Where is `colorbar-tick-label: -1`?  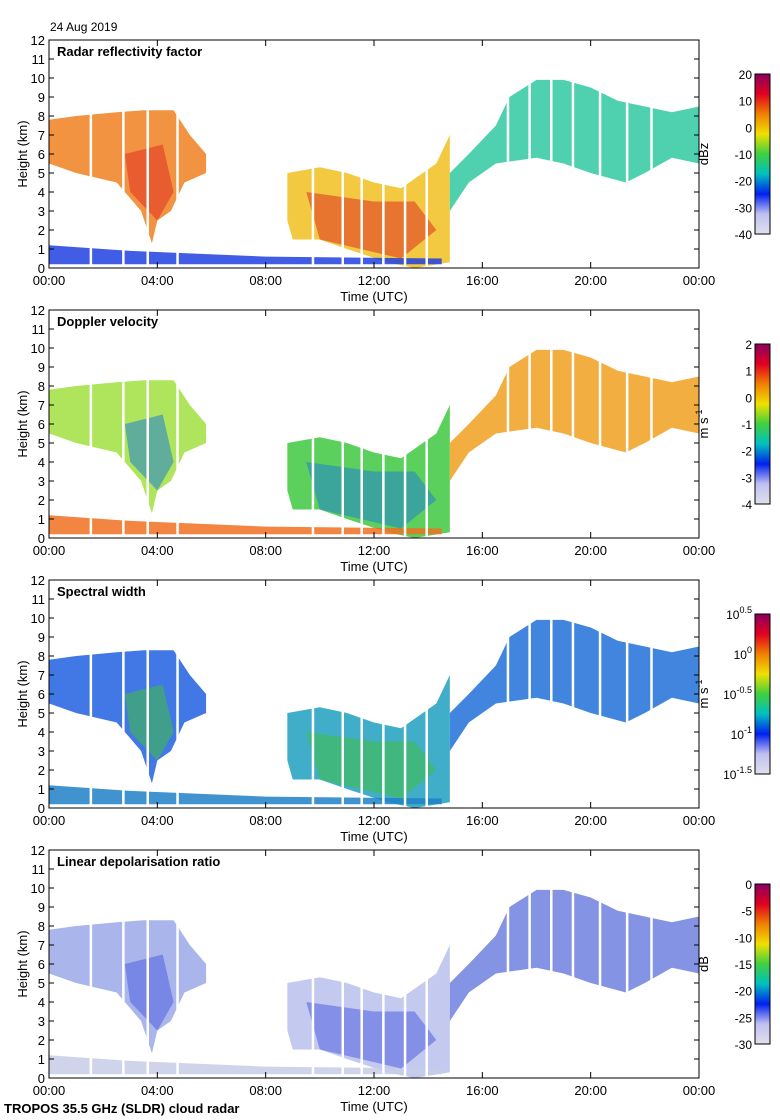
colorbar-tick-label: -1 is located at coordinates (746, 425).